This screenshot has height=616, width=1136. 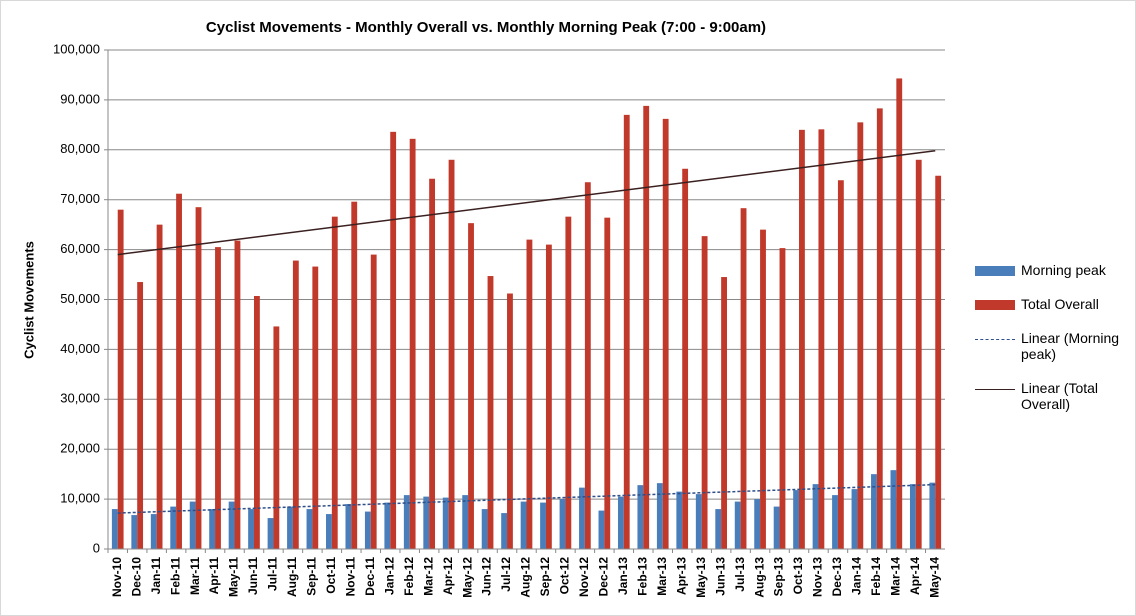 What do you see at coordinates (96, 547) in the screenshot?
I see `y-tick-label: 0` at bounding box center [96, 547].